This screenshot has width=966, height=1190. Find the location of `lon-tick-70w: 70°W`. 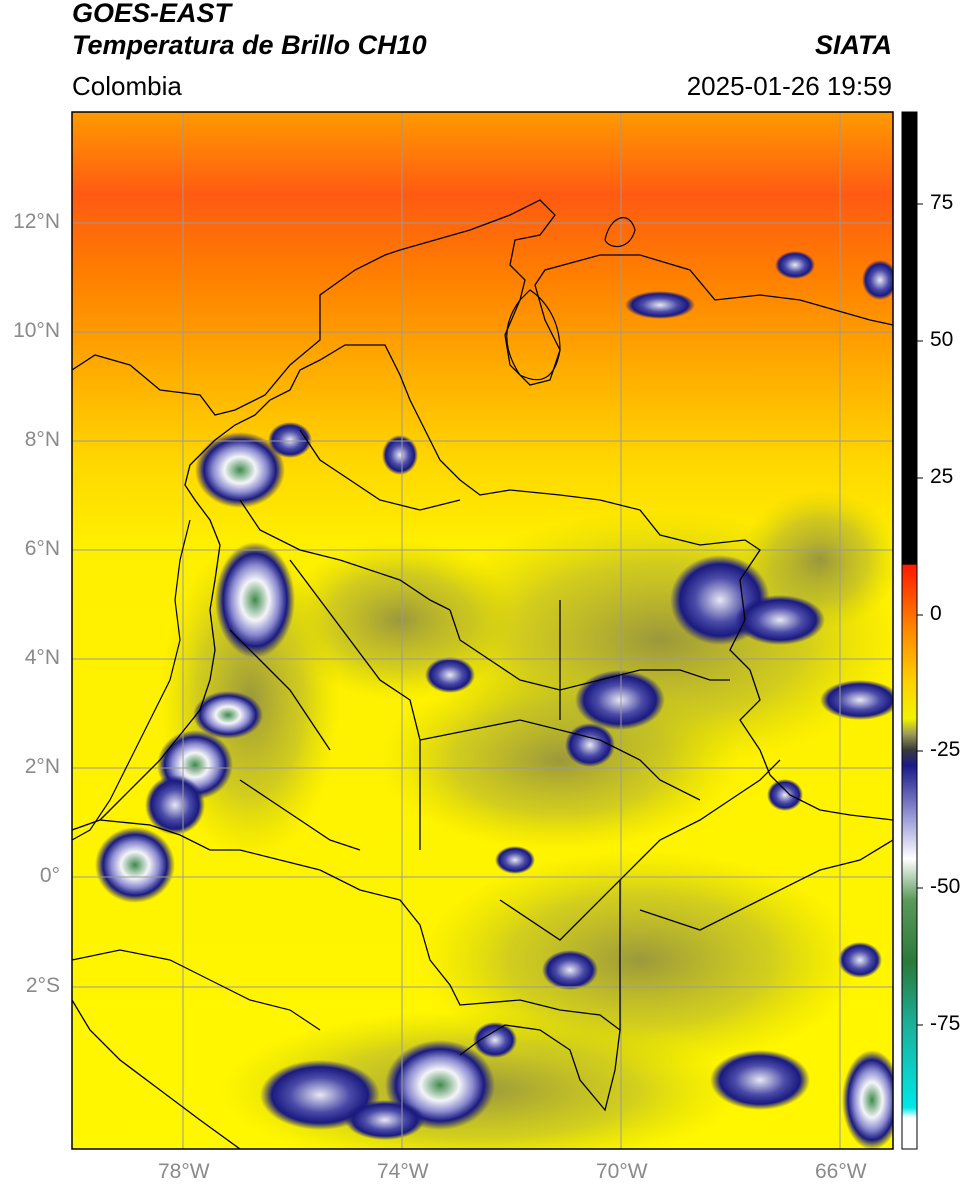

lon-tick-70w: 70°W is located at coordinates (622, 1171).